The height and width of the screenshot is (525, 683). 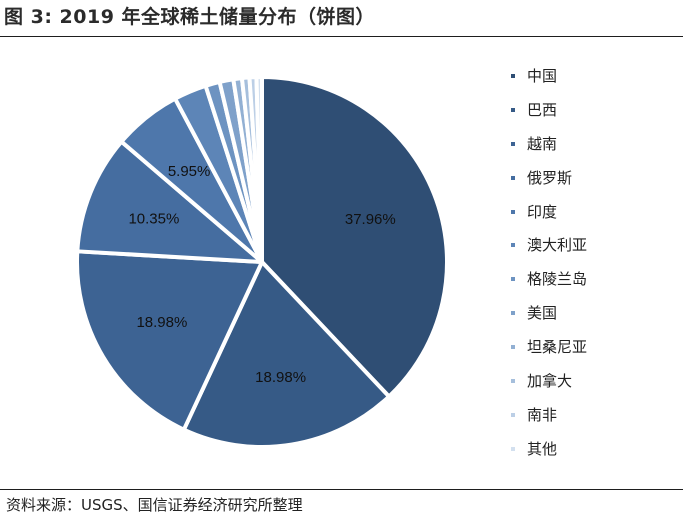 I want to click on legend-item-3: 俄罗斯, so click(x=592, y=183).